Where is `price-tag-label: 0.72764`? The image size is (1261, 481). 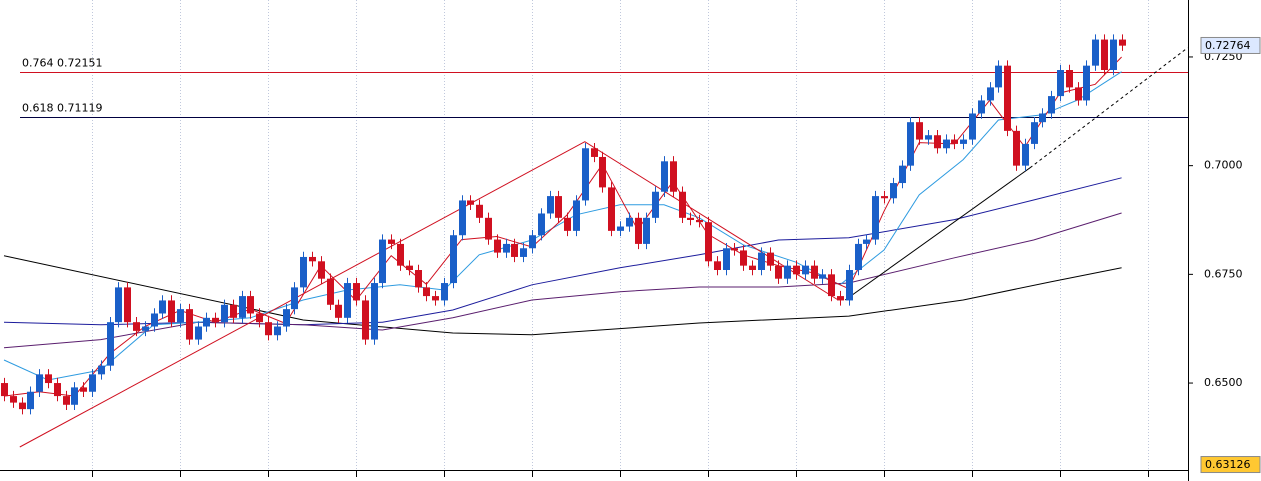
price-tag-label: 0.72764 is located at coordinates (1228, 45).